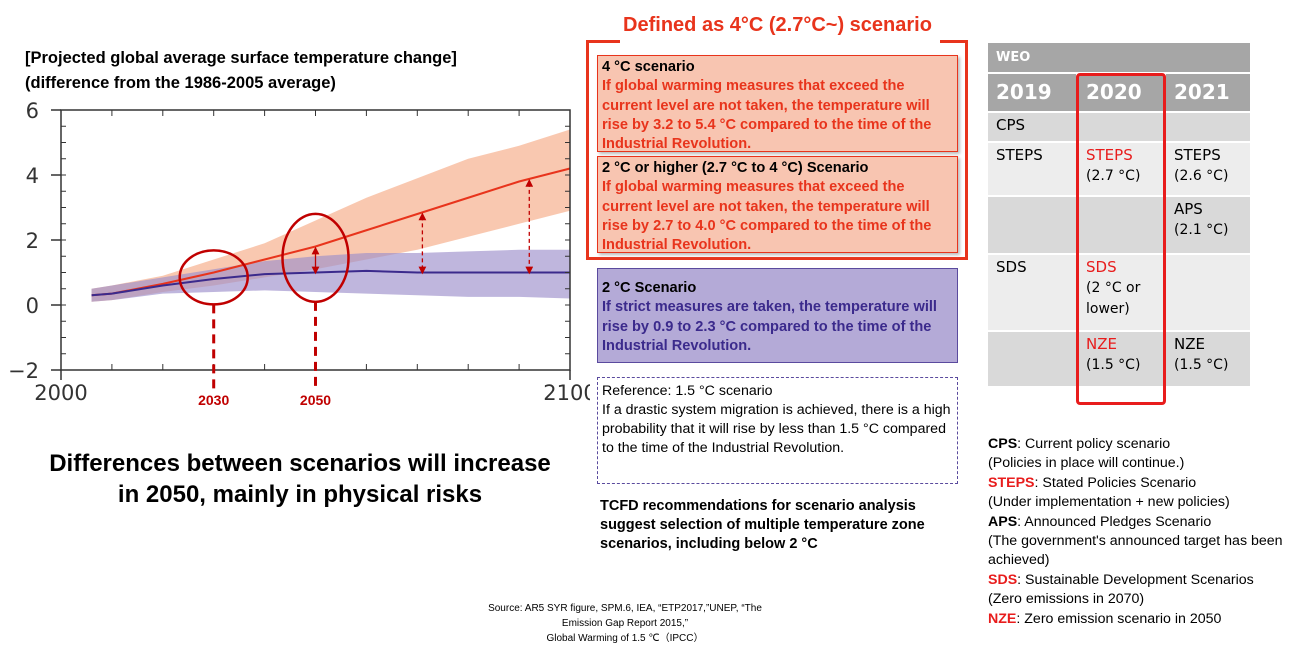  Describe the element at coordinates (180, 83) in the screenshot. I see `chart-title-line2: (difference from the 1986-2005 average)` at that location.